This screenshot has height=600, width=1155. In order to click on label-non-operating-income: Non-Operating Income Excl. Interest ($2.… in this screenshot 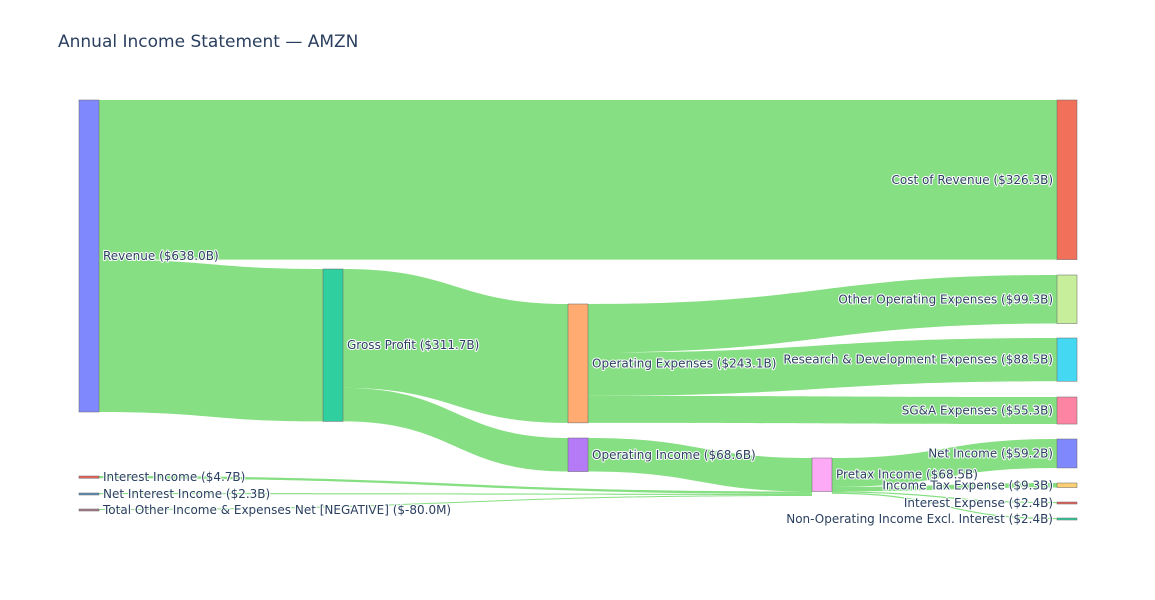, I will do `click(919, 519)`.